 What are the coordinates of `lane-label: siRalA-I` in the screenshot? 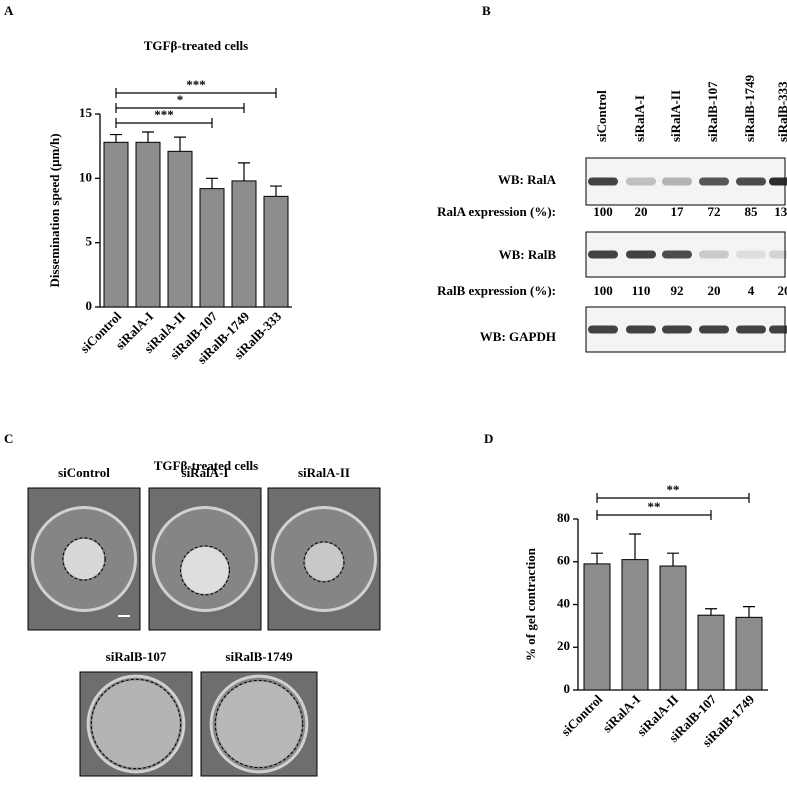 It's located at (639, 118).